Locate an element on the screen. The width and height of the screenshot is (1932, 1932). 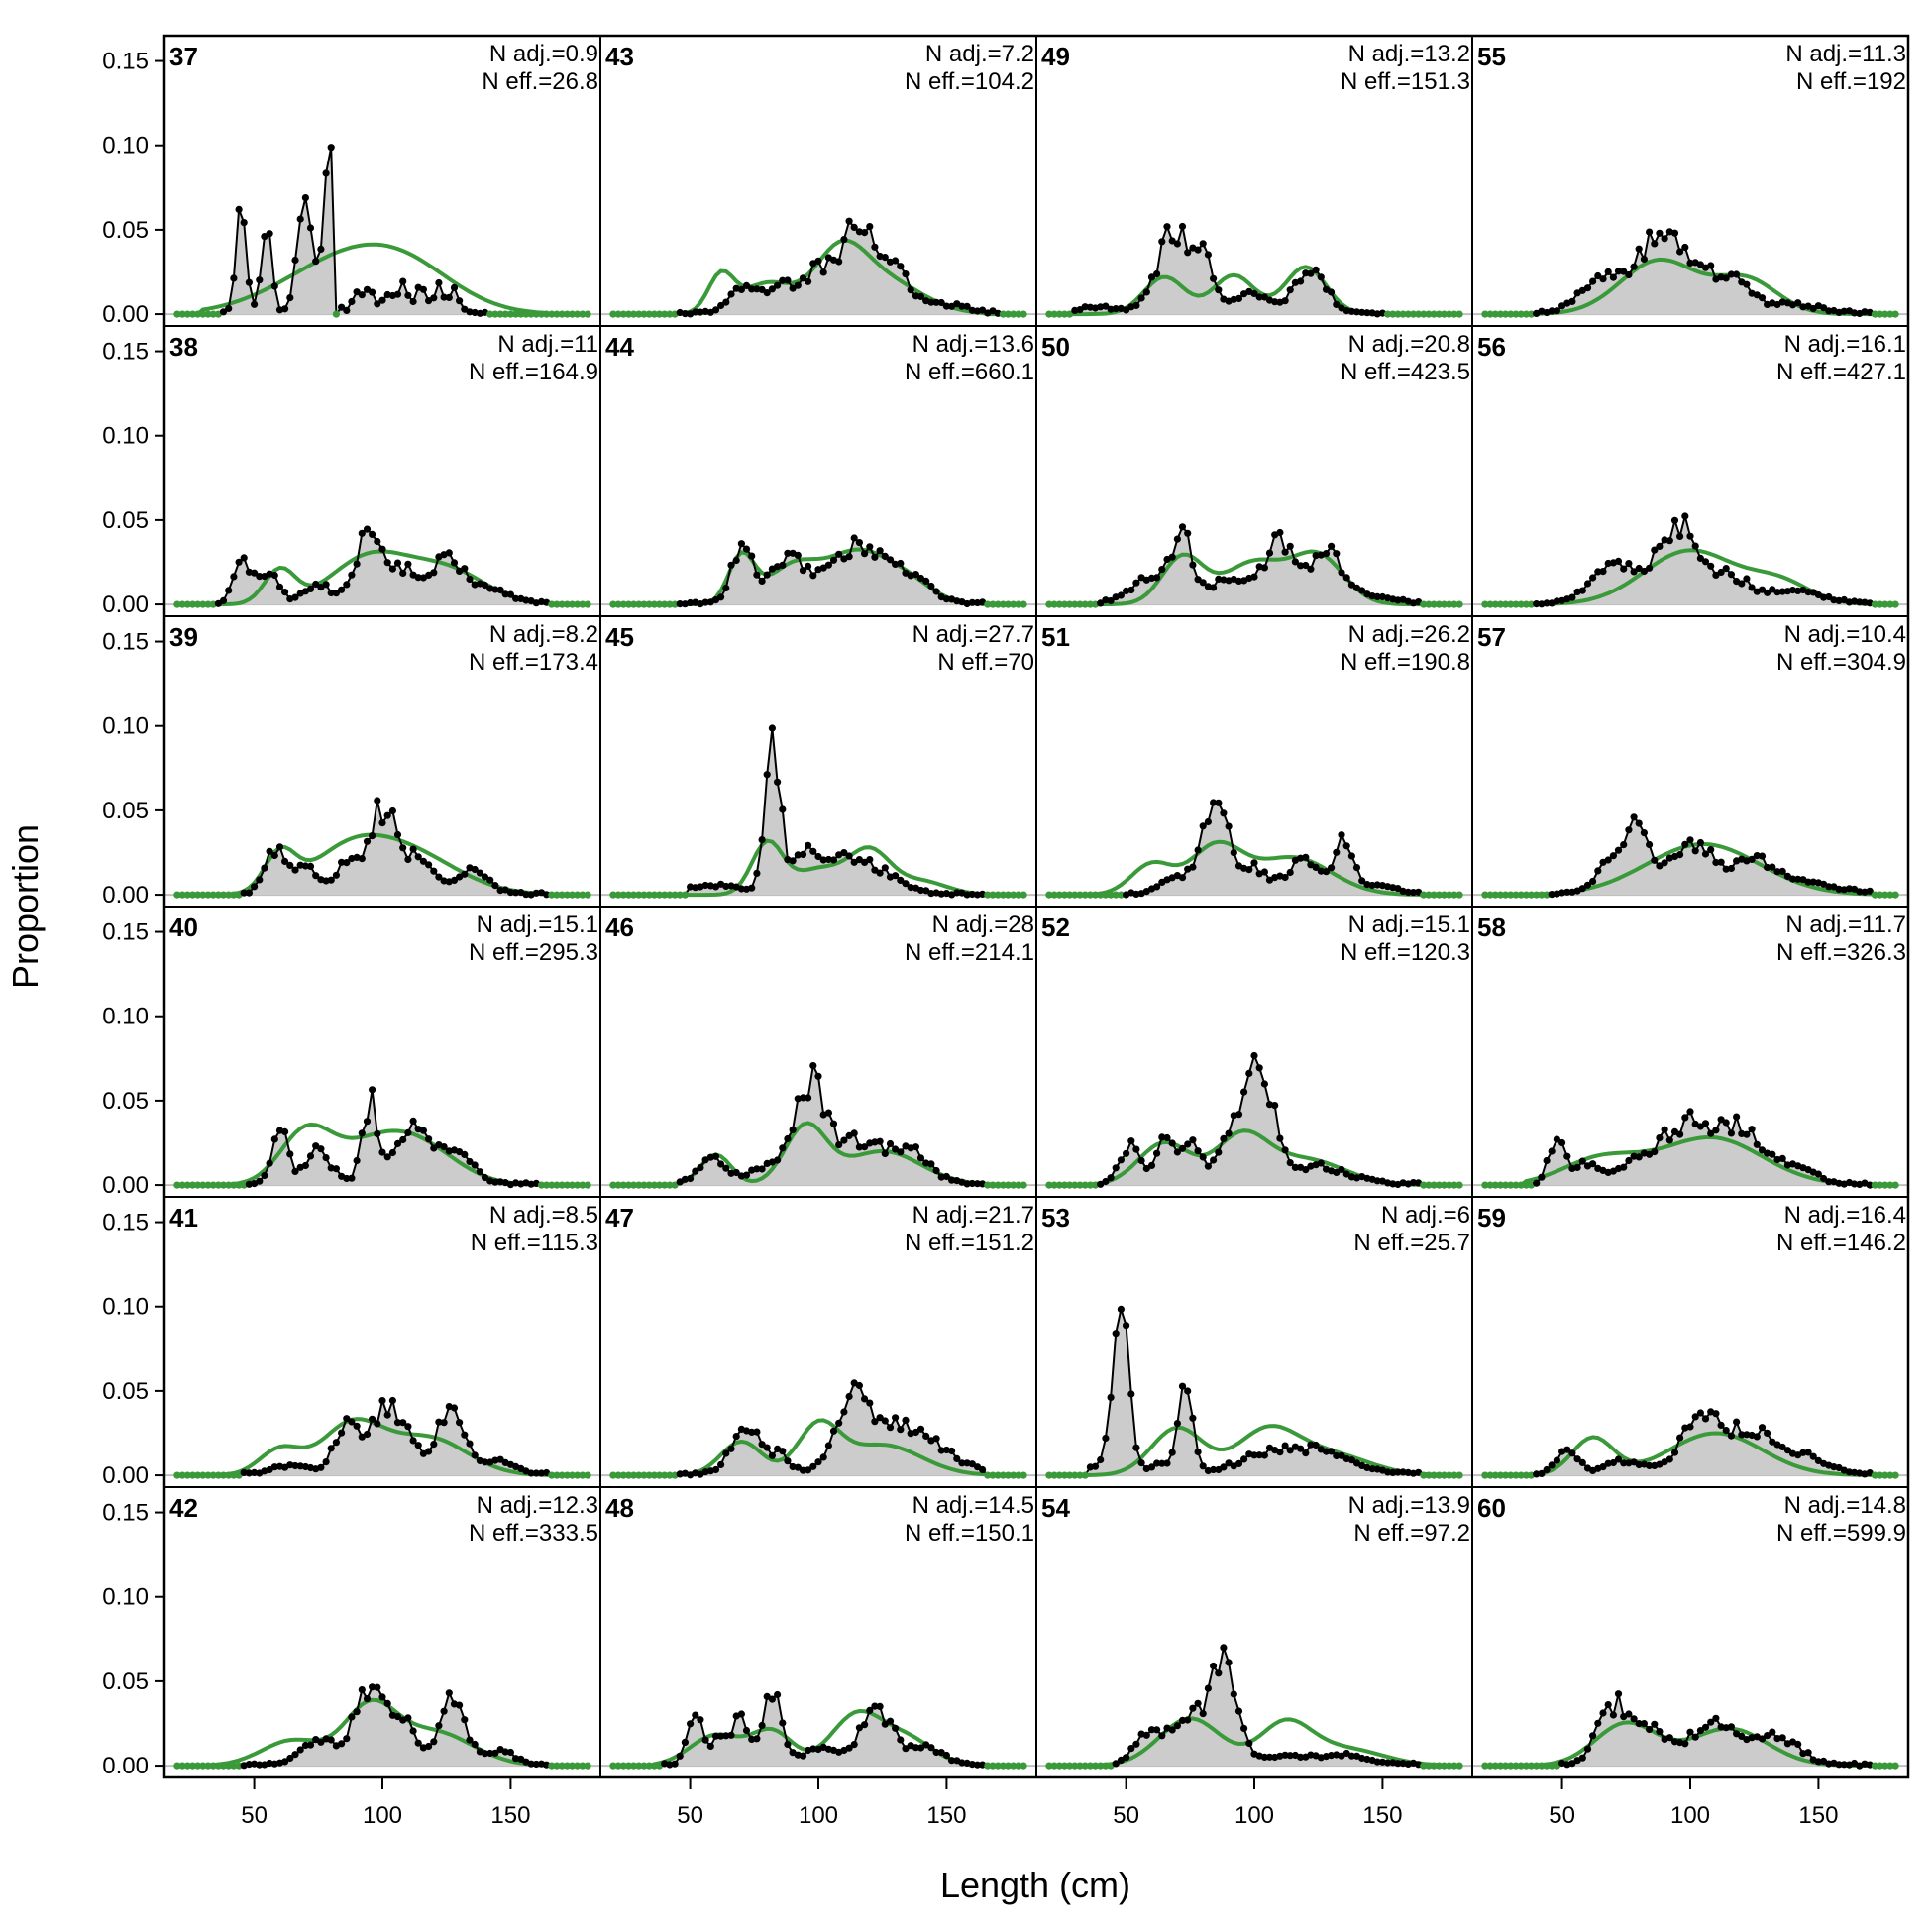
y-axis-title: Proportion is located at coordinates (25, 906).